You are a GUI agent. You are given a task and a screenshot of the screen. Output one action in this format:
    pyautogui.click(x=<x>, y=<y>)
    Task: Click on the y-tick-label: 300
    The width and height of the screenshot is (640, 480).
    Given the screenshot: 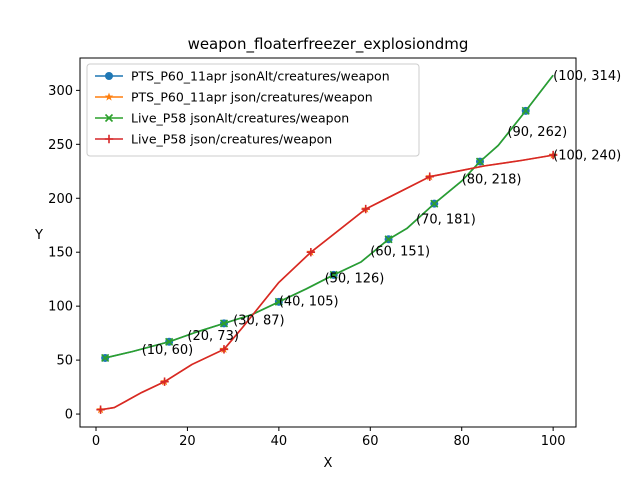 What is the action you would take?
    pyautogui.click(x=60, y=91)
    